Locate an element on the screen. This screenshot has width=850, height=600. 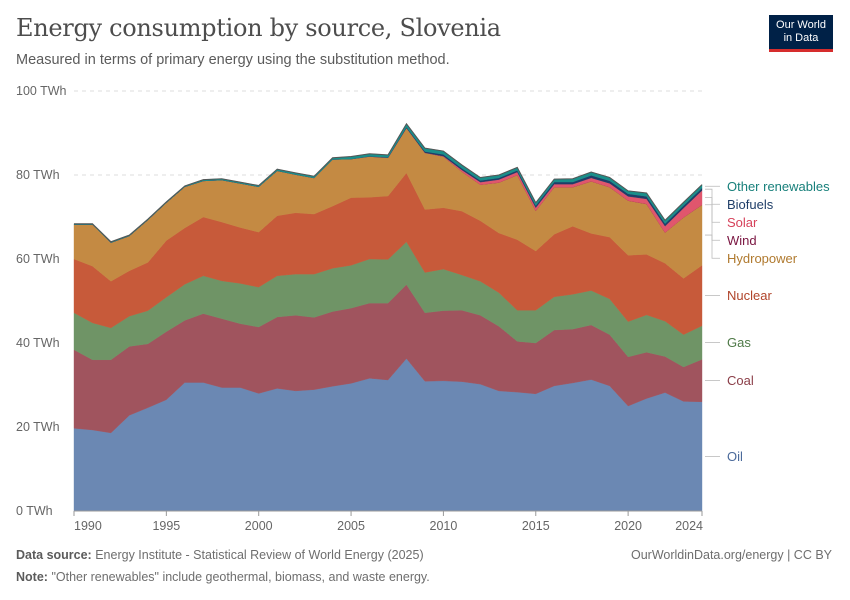
y-tick-label: 60 TWh is located at coordinates (38, 259).